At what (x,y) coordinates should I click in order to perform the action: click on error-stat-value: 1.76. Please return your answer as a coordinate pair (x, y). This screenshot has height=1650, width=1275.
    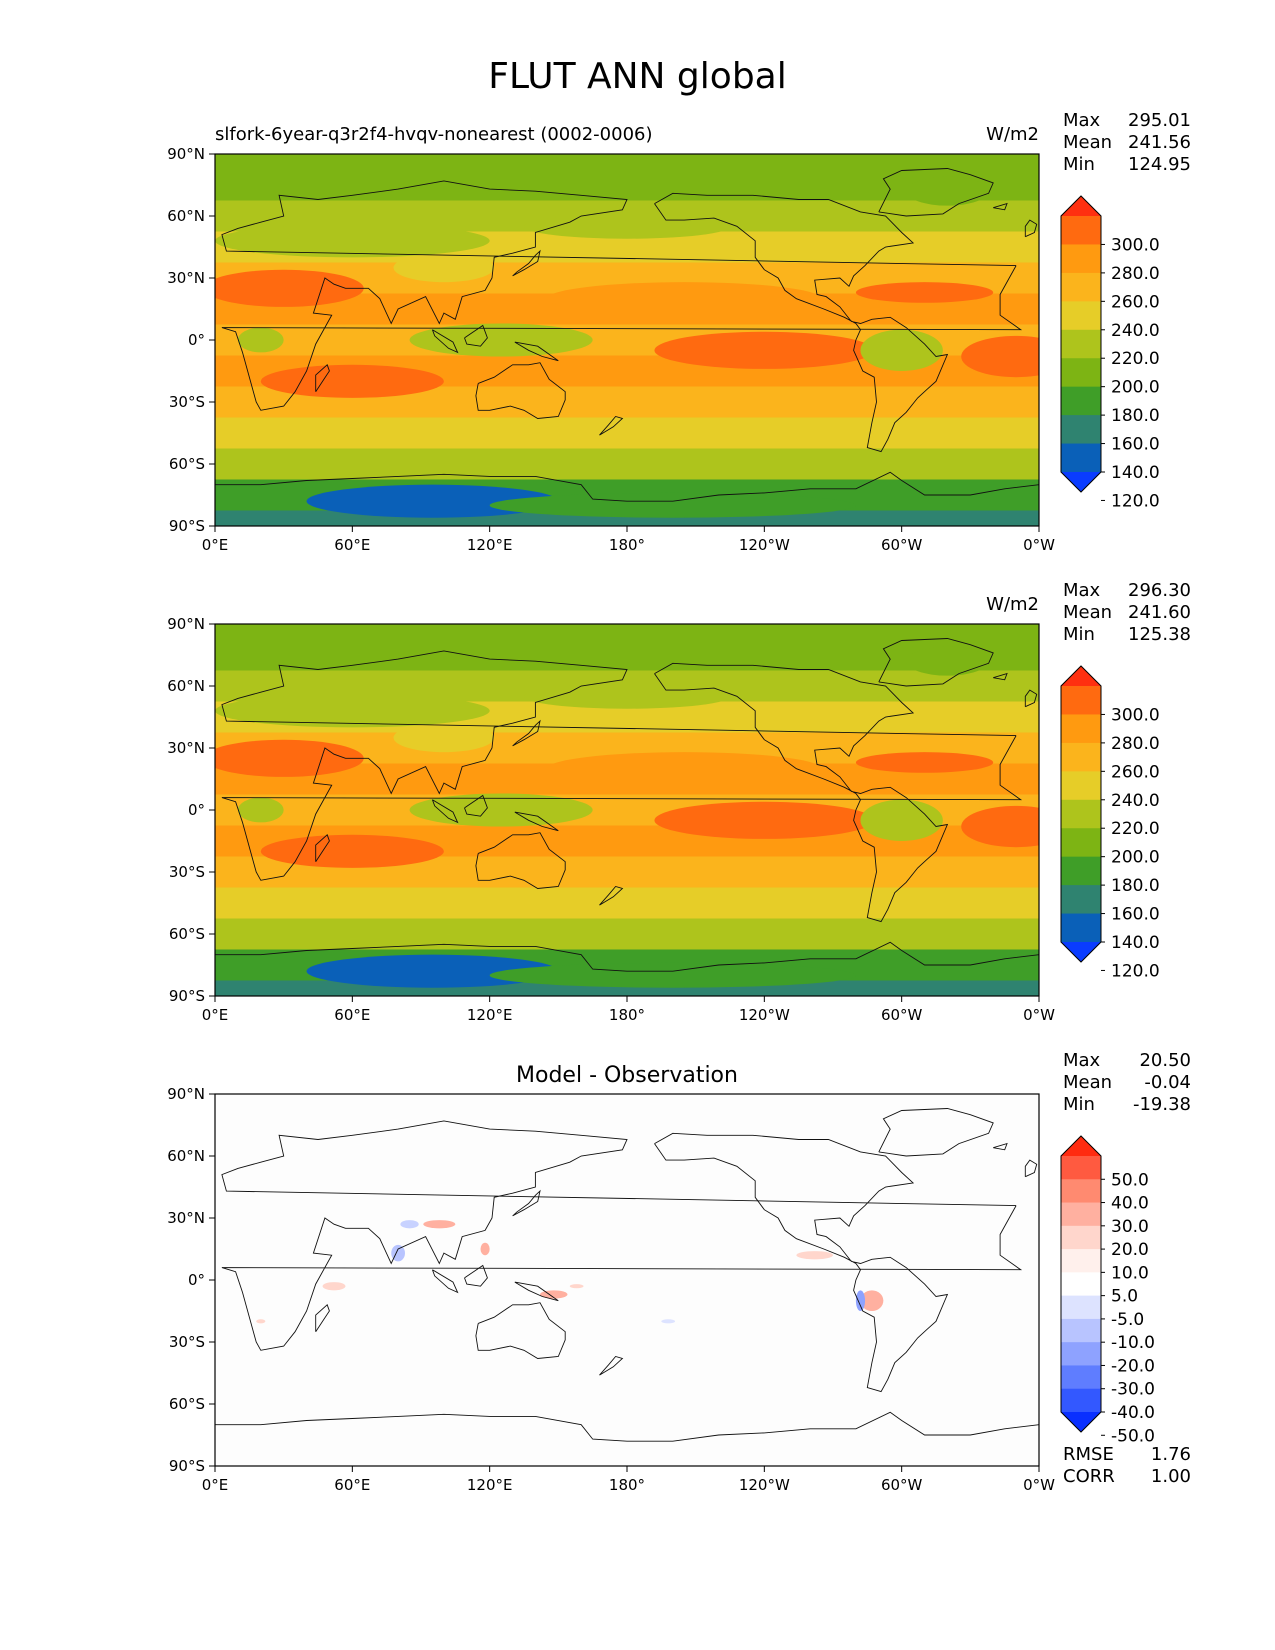
    Looking at the image, I should click on (1171, 1454).